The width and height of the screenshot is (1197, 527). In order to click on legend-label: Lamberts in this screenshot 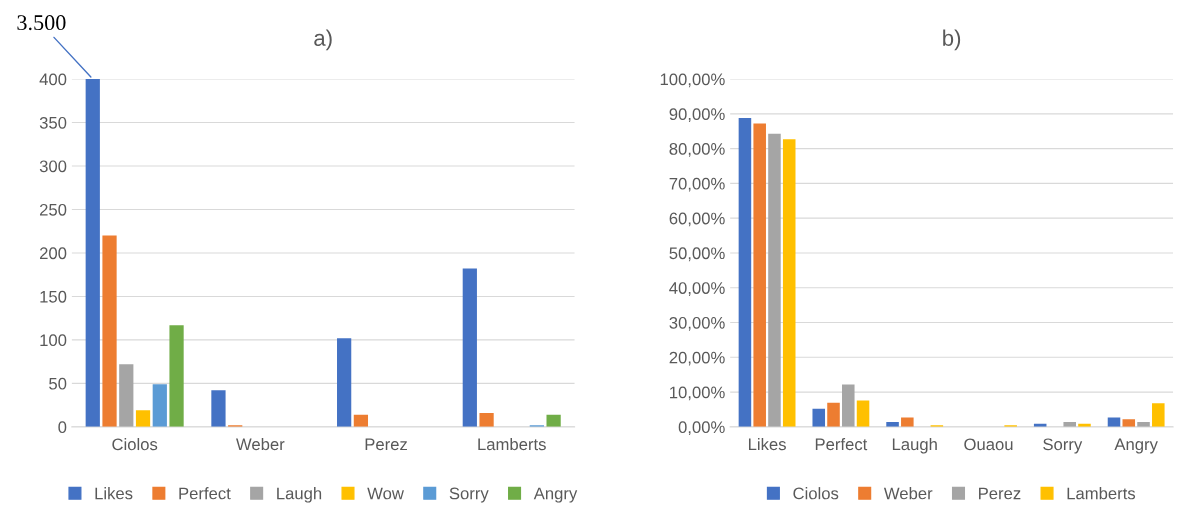, I will do `click(1101, 493)`.